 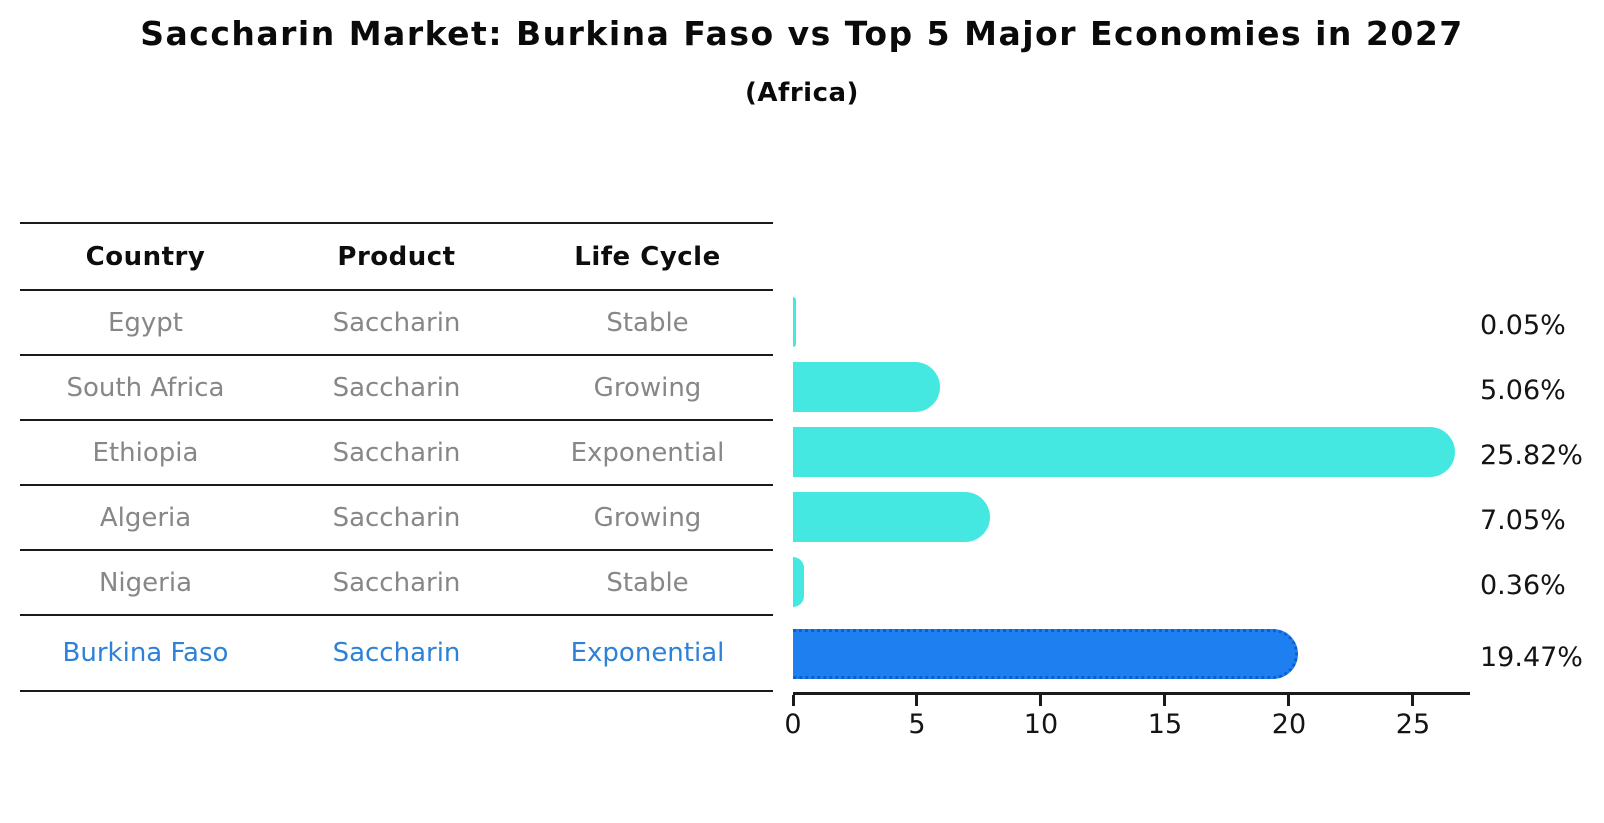 What do you see at coordinates (145, 582) in the screenshot?
I see `table-cell-country: Nigeria` at bounding box center [145, 582].